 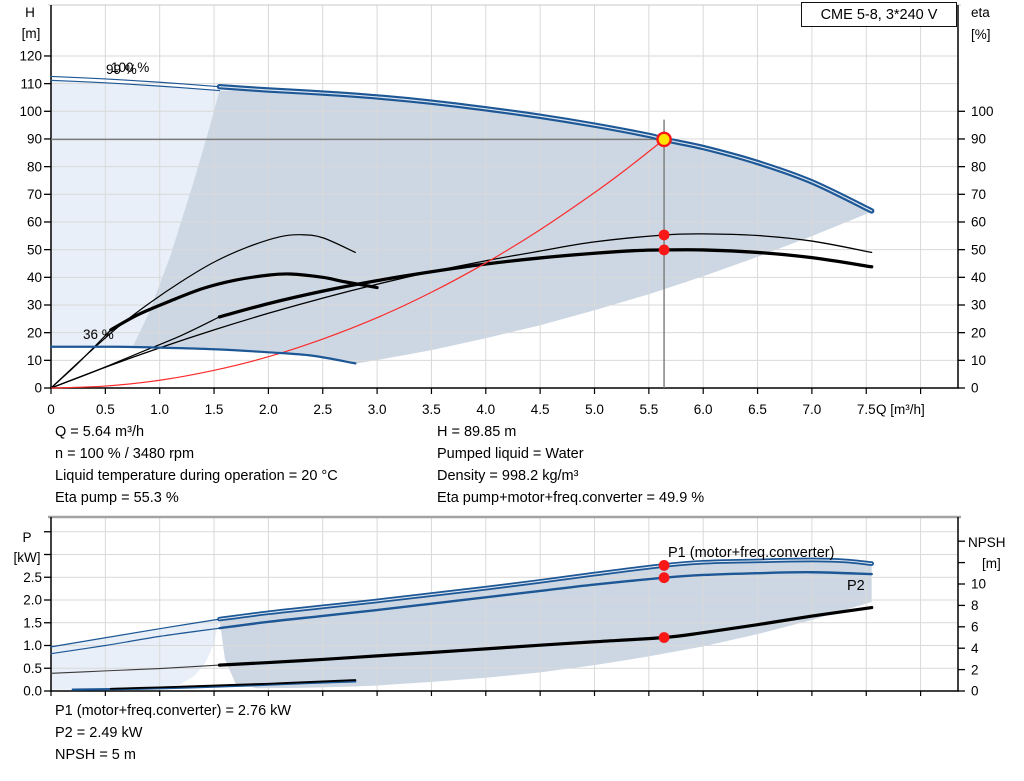 I want to click on y2-tick-label: 80, so click(x=978, y=166).